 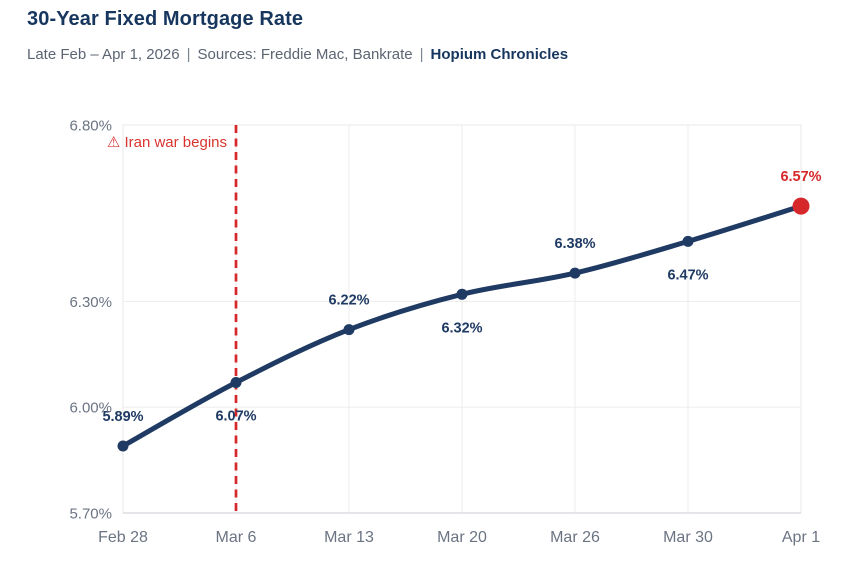 What do you see at coordinates (167, 142) in the screenshot?
I see `annotation-iran-war-begins: ⚠ Iran war begins` at bounding box center [167, 142].